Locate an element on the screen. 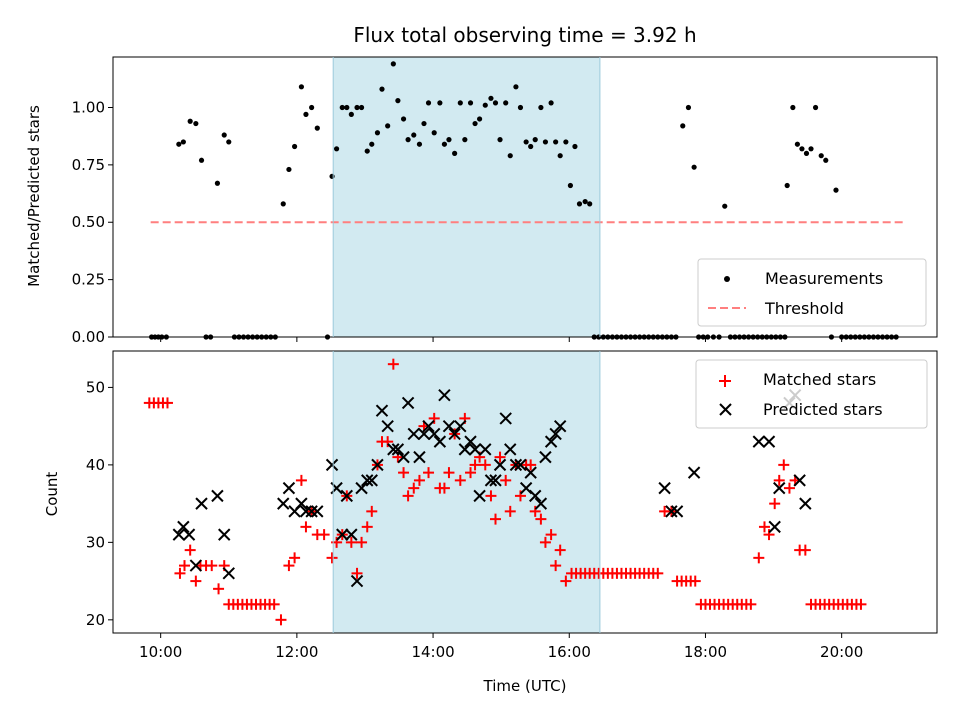 The width and height of the screenshot is (960, 720). bottom-y-ticks: 20 30 40 50 is located at coordinates (99, 503).